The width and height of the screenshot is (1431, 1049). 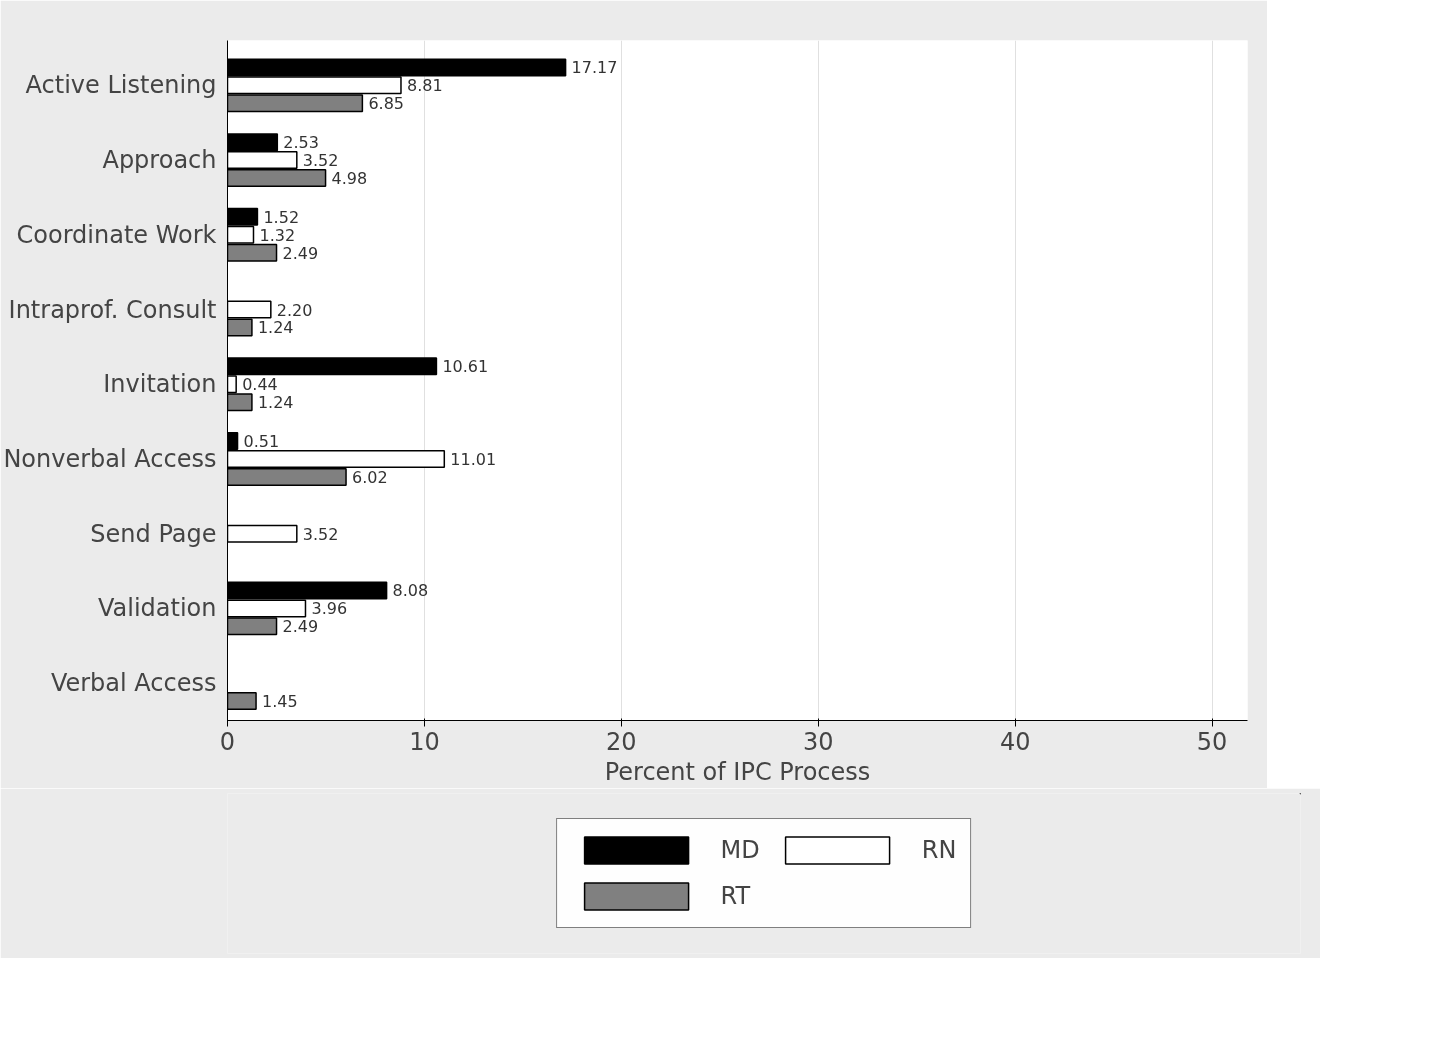 What do you see at coordinates (260, 385) in the screenshot?
I see `data-label: 0.44` at bounding box center [260, 385].